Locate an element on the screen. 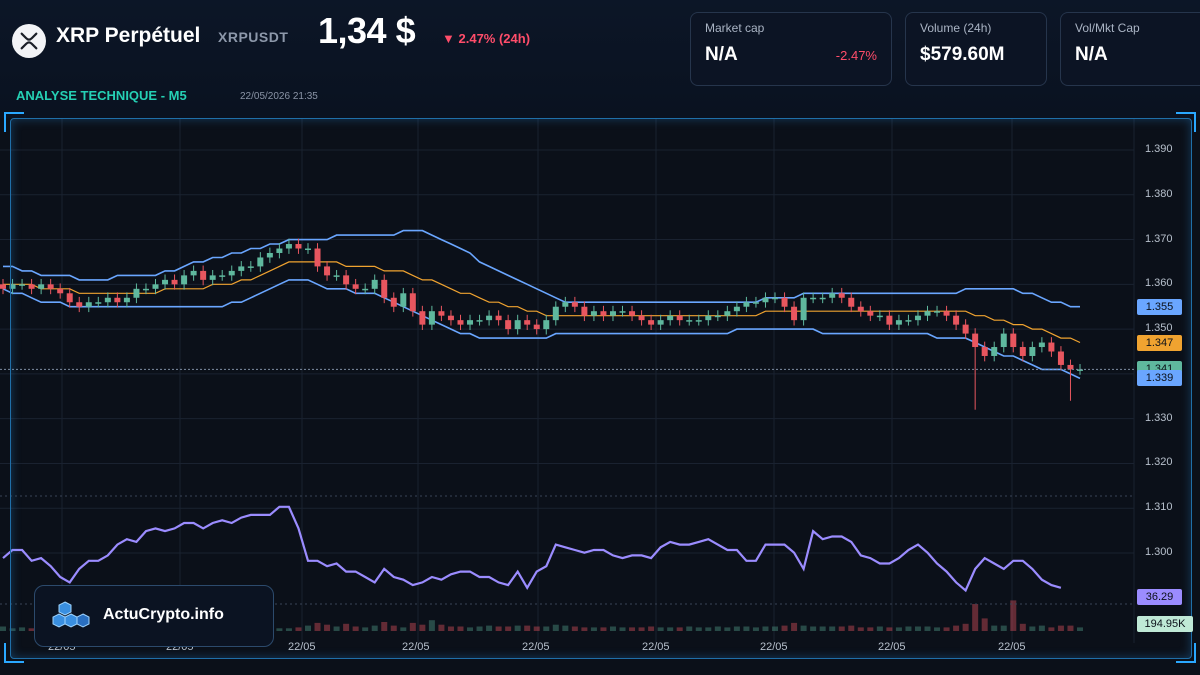 The height and width of the screenshot is (675, 1200). analysis-label: ANALYSE TECHNIQUE - M5 is located at coordinates (101, 95).